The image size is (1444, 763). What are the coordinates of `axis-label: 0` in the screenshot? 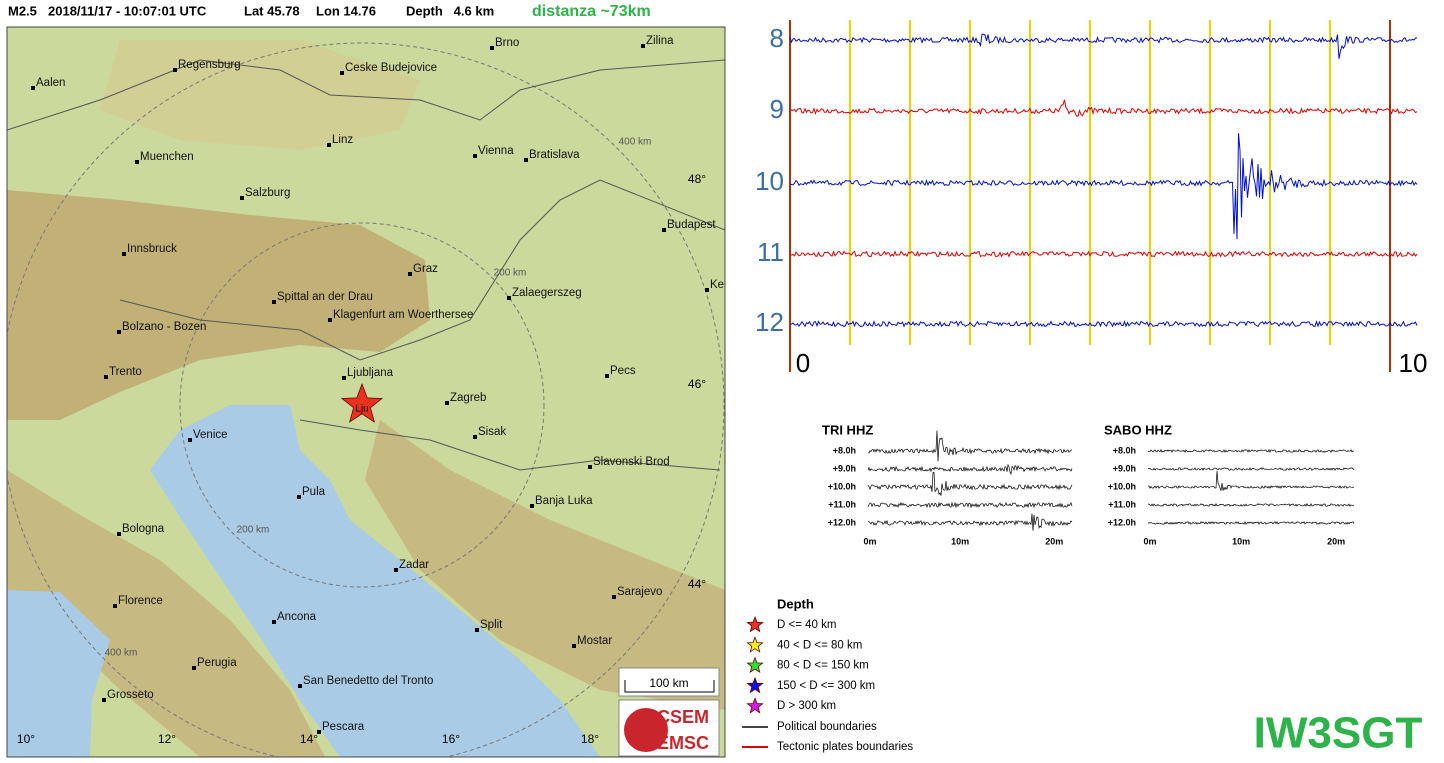 It's located at (803, 363).